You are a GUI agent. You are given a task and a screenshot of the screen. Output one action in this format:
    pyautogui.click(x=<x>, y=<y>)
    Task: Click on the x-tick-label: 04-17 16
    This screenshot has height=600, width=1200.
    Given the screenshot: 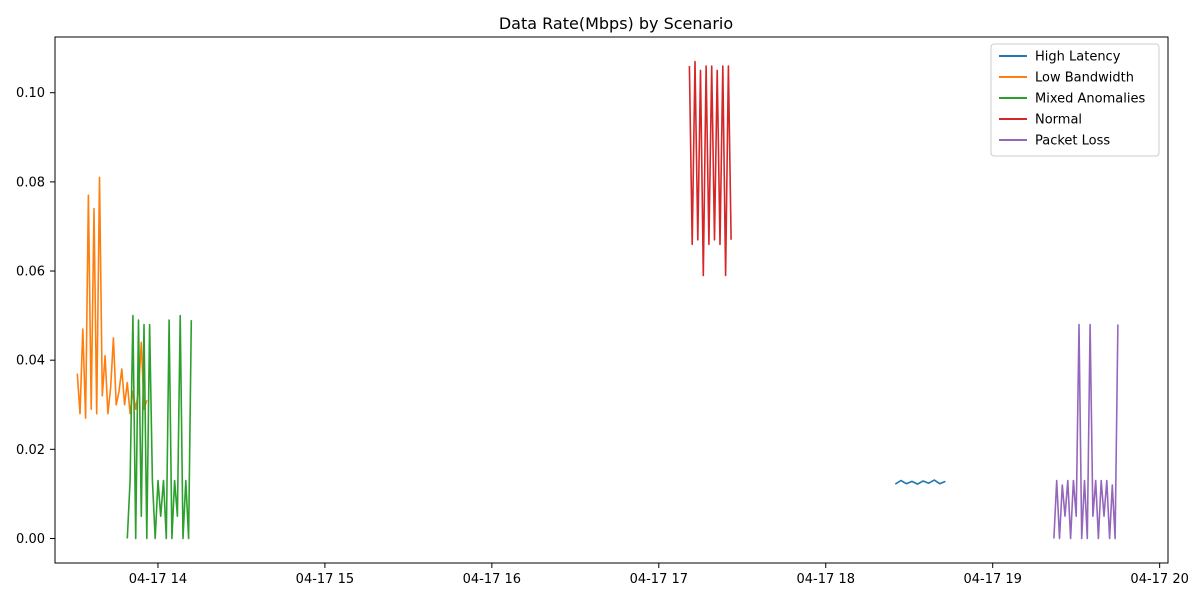 What is the action you would take?
    pyautogui.click(x=492, y=579)
    